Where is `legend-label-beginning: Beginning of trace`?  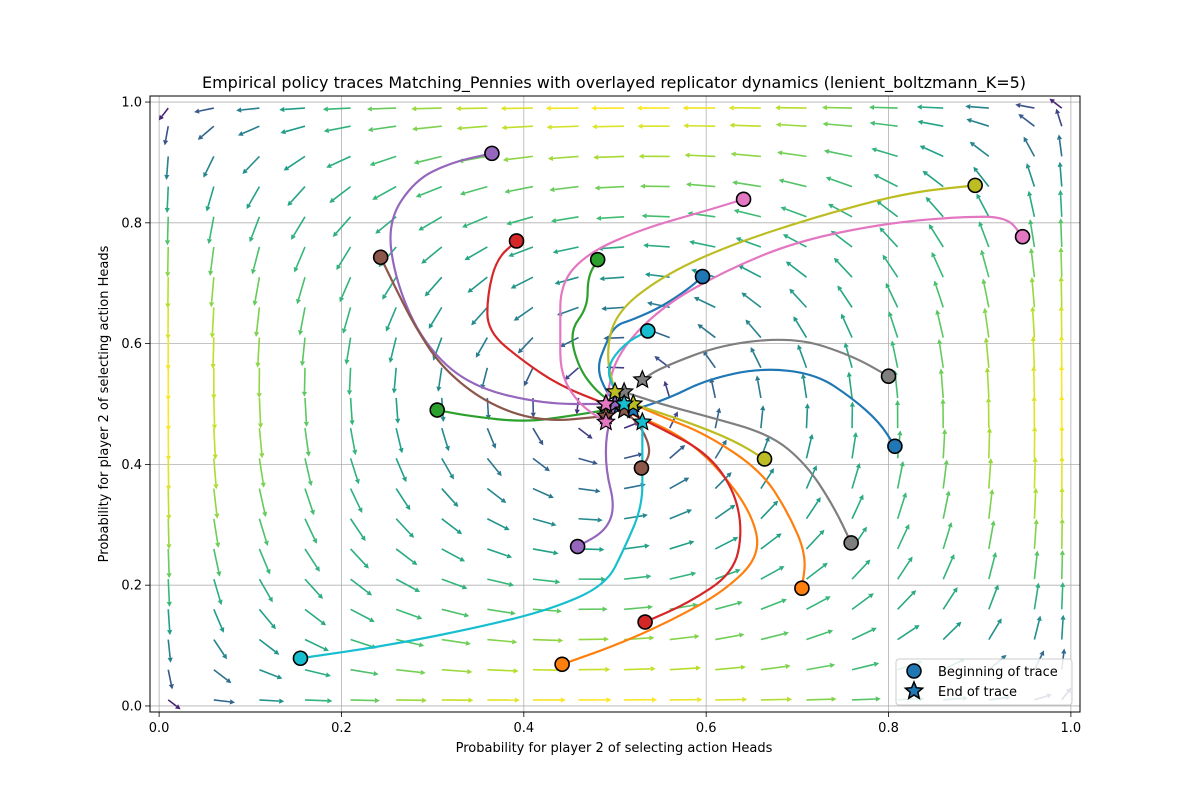 legend-label-beginning: Beginning of trace is located at coordinates (998, 672).